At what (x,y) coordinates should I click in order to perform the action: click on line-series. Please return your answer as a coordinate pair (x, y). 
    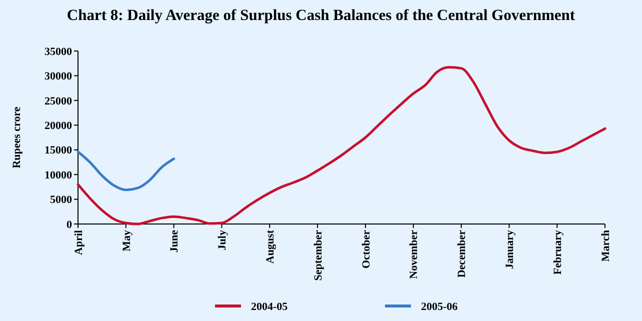
    Looking at the image, I should click on (126, 171).